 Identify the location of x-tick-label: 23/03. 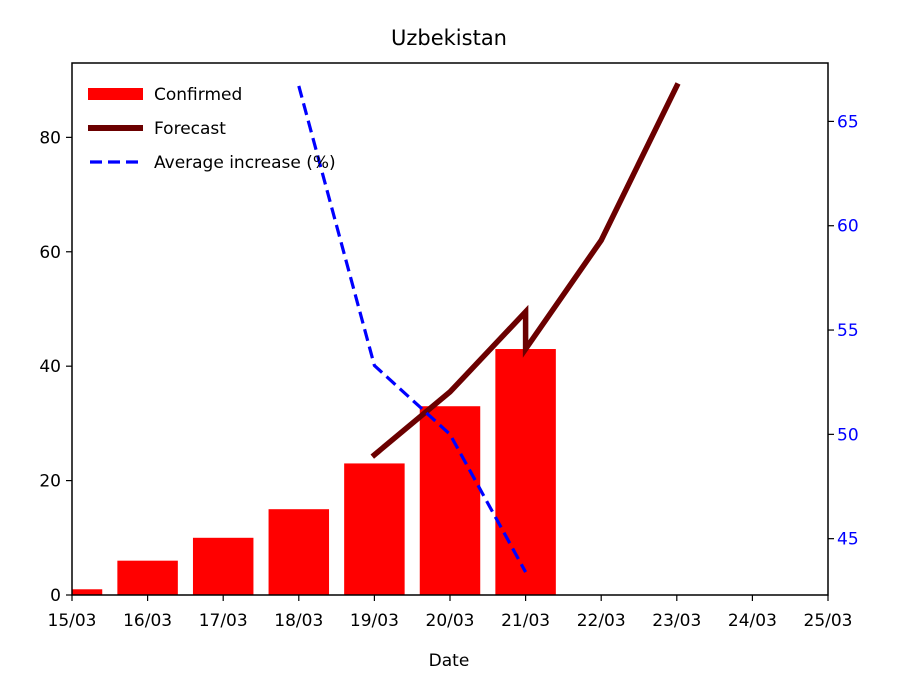
(676, 621).